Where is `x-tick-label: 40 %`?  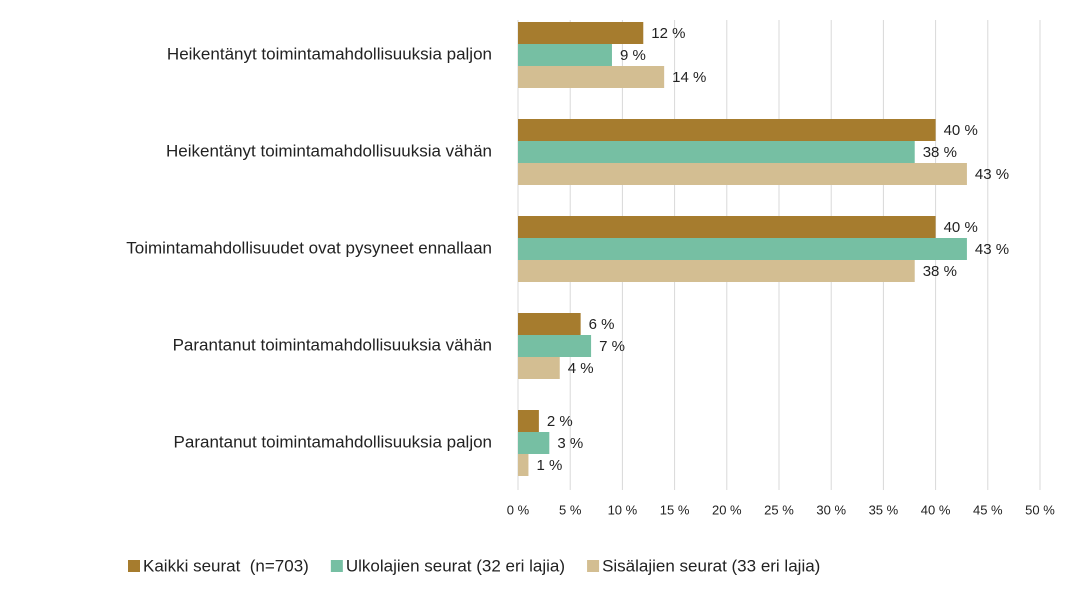 x-tick-label: 40 % is located at coordinates (936, 509).